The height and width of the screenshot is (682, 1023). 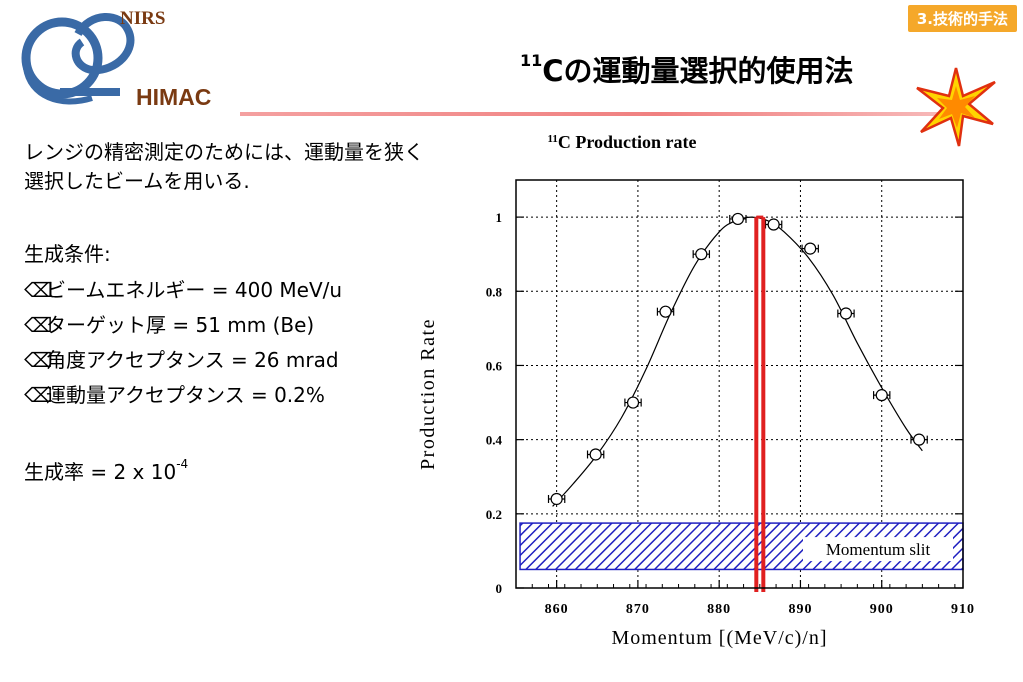 What do you see at coordinates (531, 61) in the screenshot?
I see `title-superscript: 11` at bounding box center [531, 61].